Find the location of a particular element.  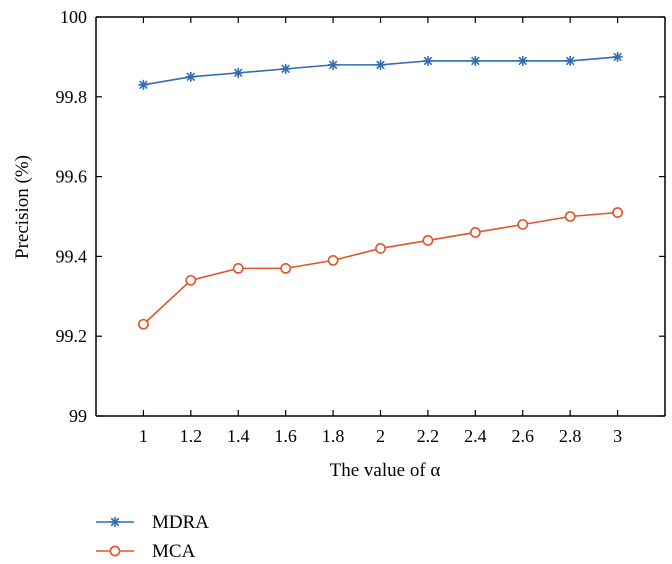

x-tick-label: 1.4 is located at coordinates (238, 436).